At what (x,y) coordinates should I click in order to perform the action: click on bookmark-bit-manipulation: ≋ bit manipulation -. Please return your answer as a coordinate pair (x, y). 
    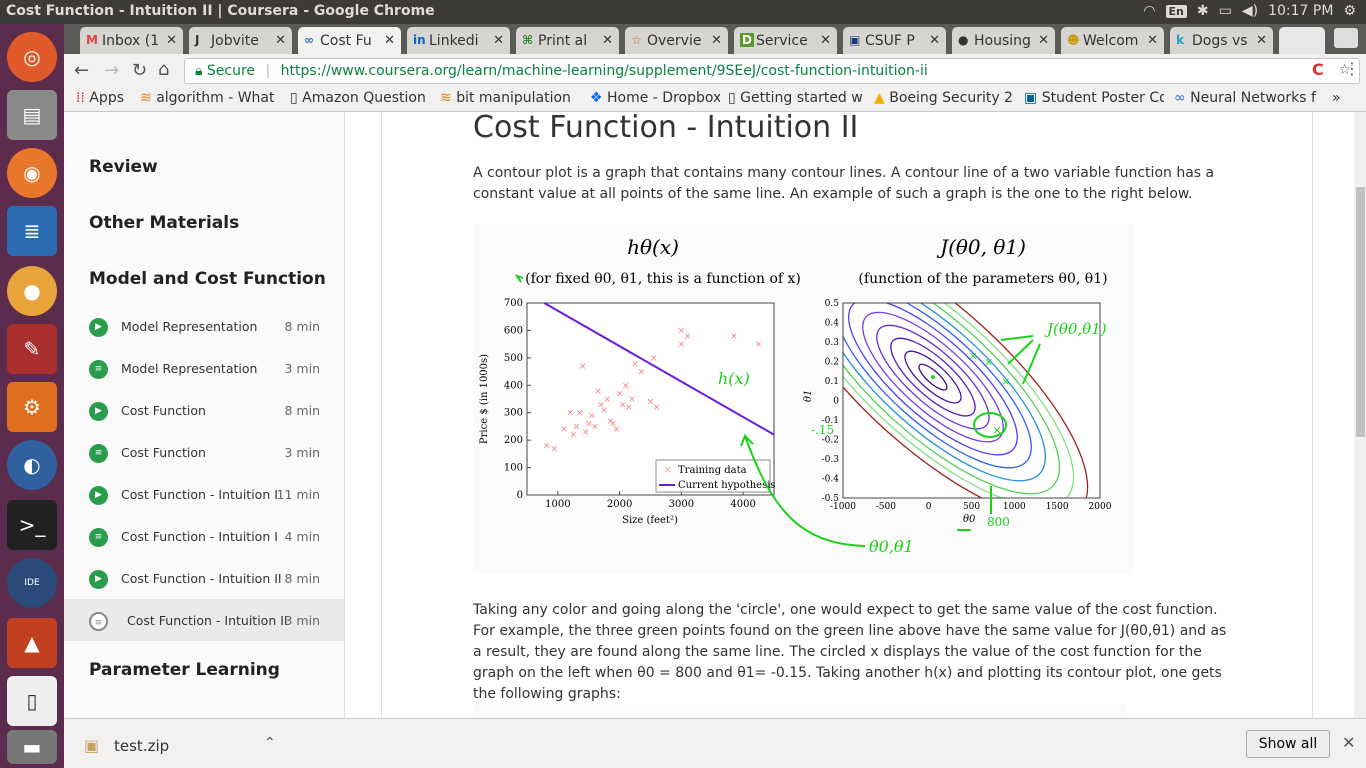
    Looking at the image, I should click on (507, 98).